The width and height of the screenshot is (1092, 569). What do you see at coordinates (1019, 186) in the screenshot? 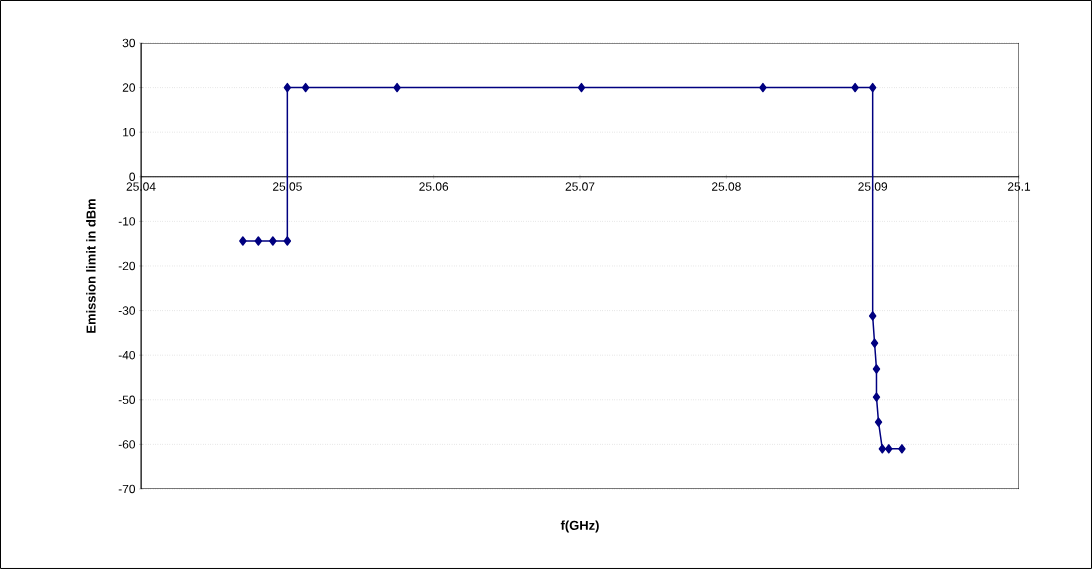
I see `x-tick-label: 25.1` at bounding box center [1019, 186].